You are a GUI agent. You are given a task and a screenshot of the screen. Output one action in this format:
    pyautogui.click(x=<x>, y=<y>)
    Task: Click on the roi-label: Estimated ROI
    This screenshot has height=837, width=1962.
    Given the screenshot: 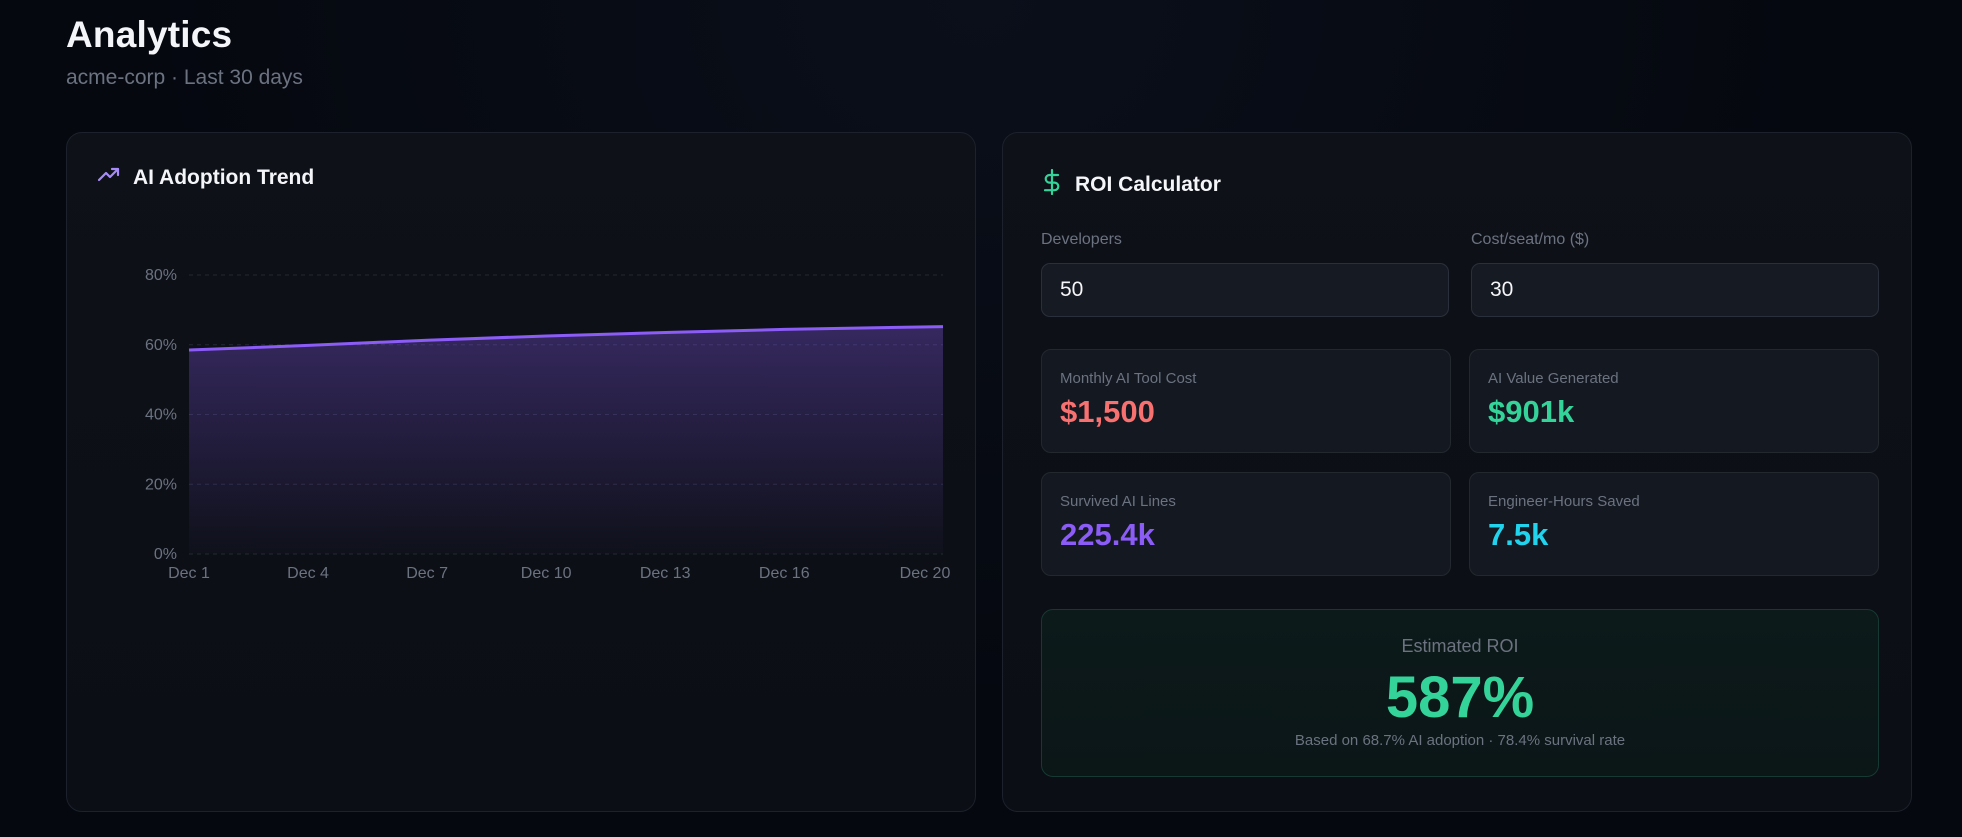 What is the action you would take?
    pyautogui.click(x=1460, y=646)
    